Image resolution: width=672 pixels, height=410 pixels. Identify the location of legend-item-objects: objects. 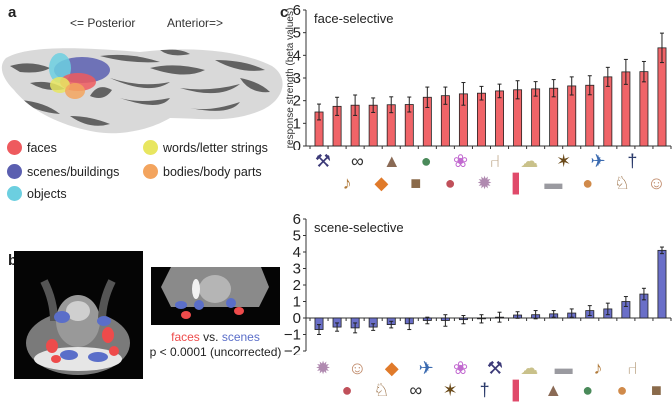
(37, 193).